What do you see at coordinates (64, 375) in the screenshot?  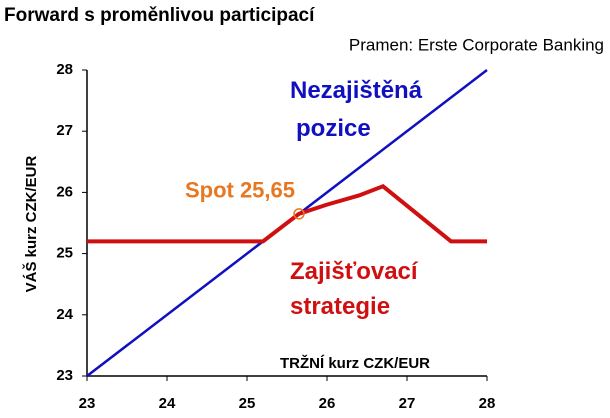 I see `y-tick-label: 23` at bounding box center [64, 375].